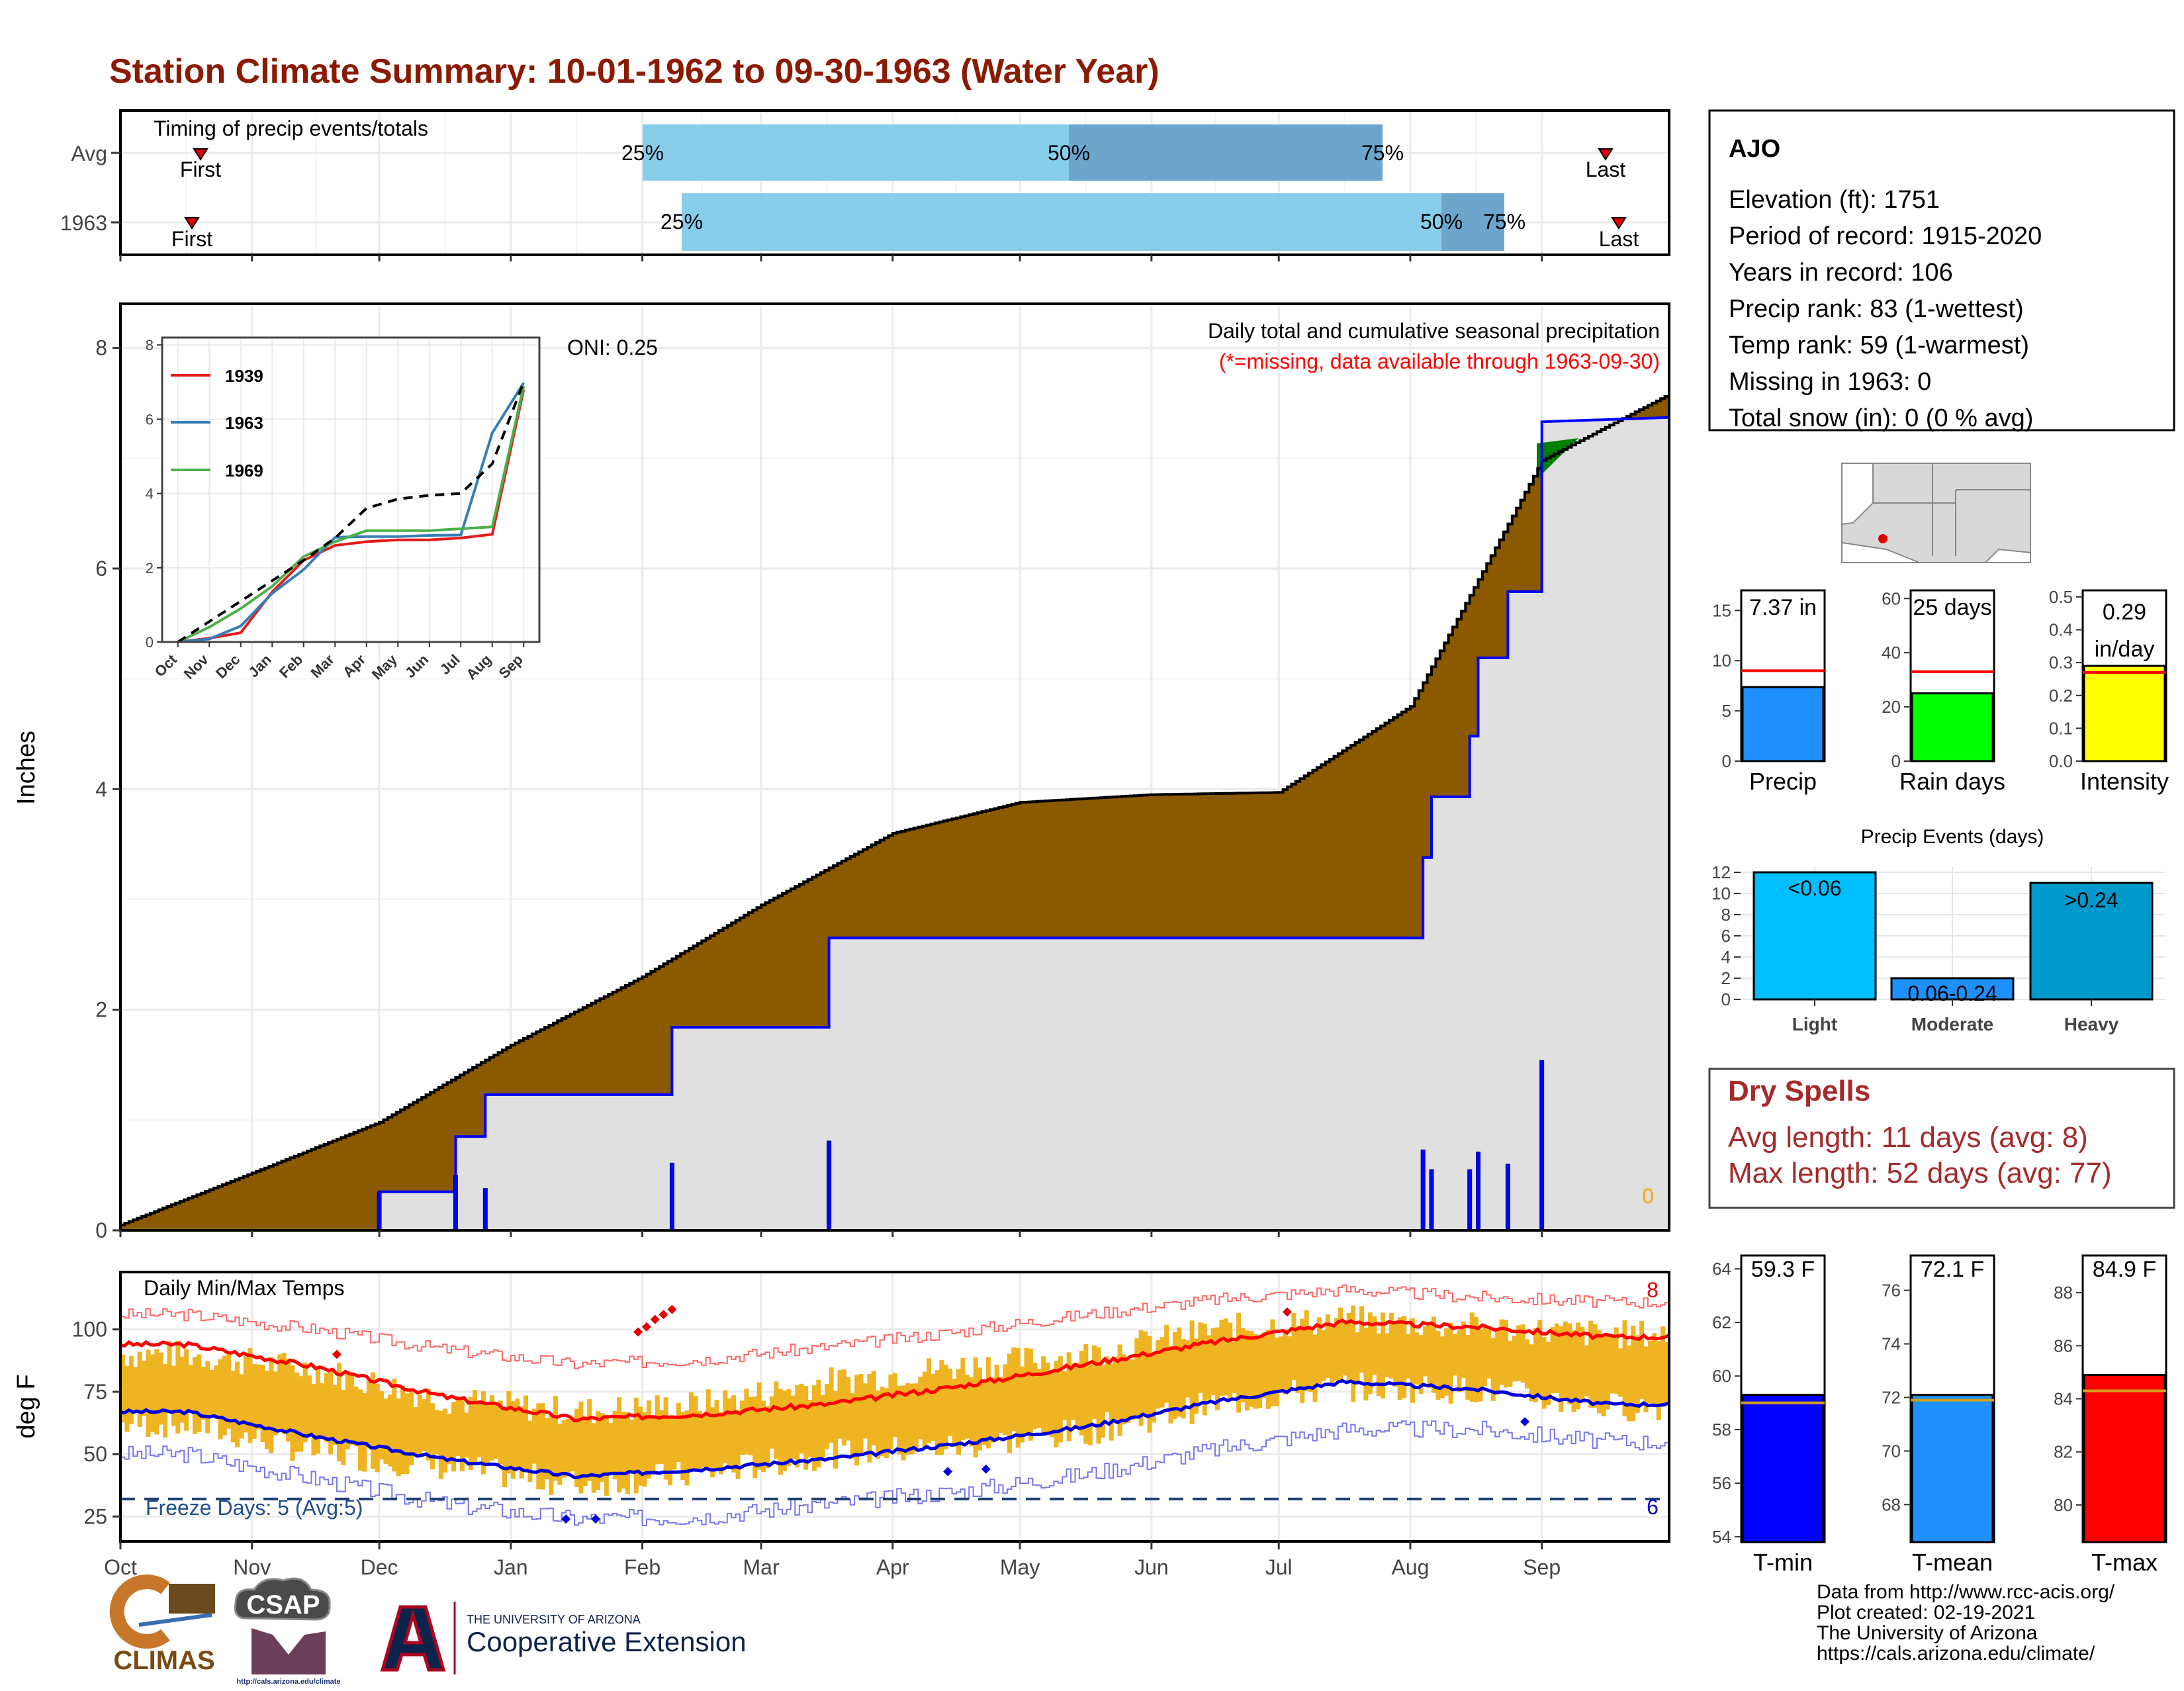 The image size is (2184, 1691). Describe the element at coordinates (986, 1469) in the screenshot. I see `record-low-marker` at that location.